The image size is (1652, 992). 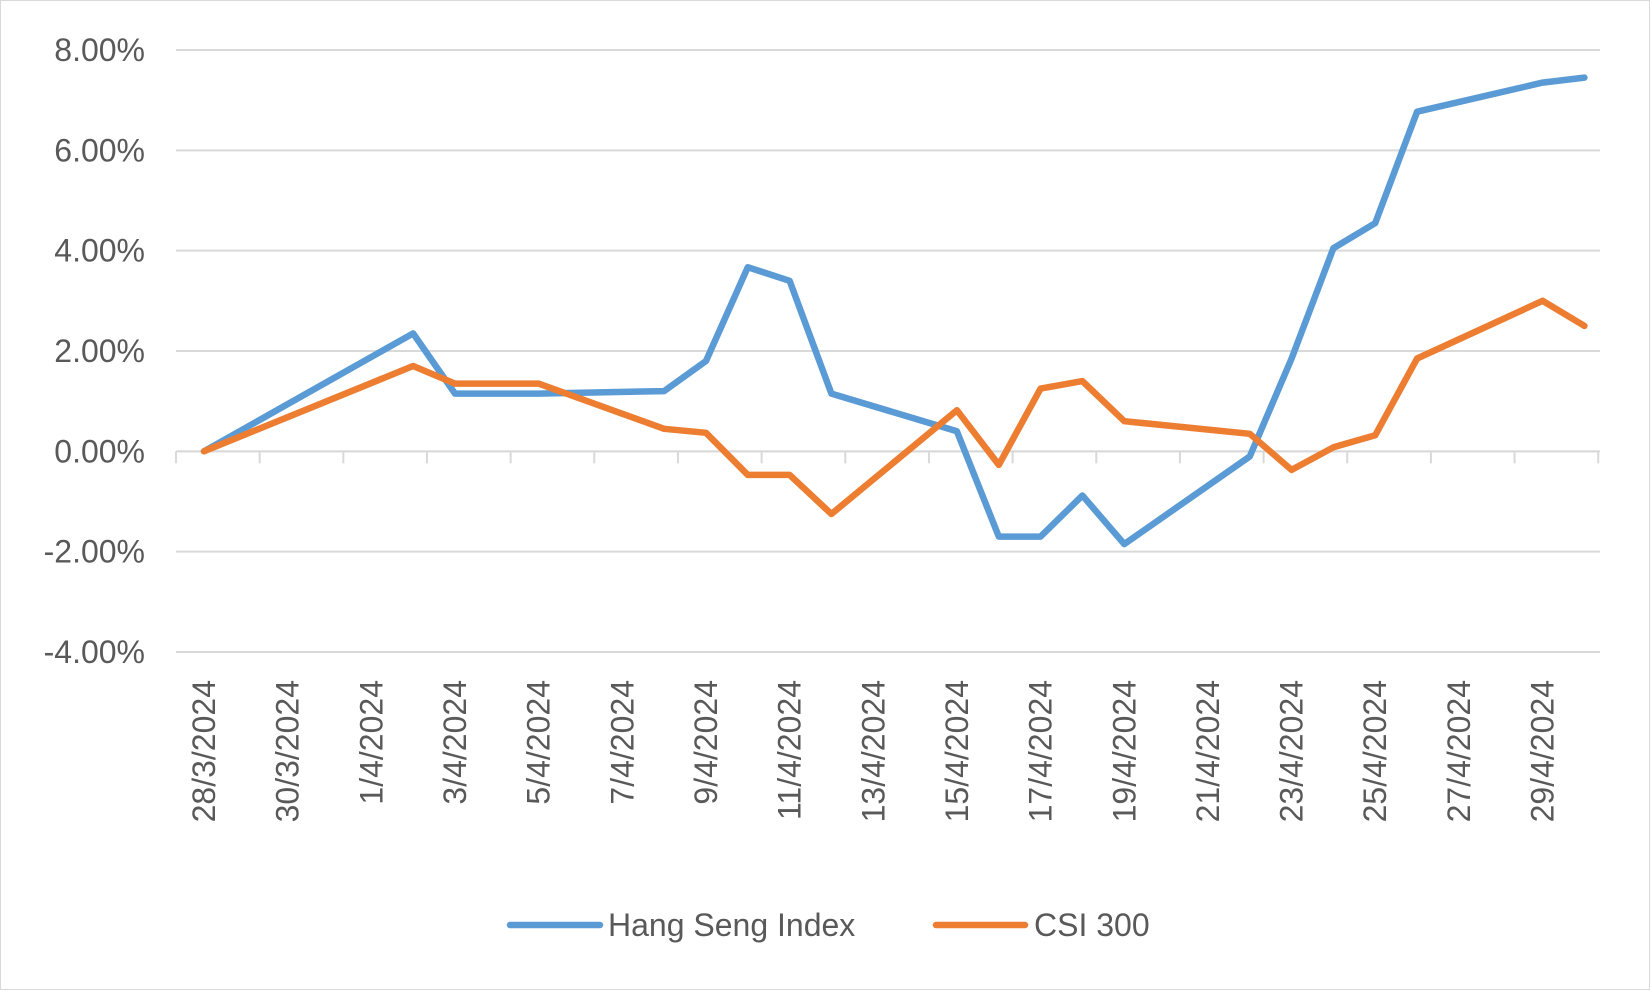 What do you see at coordinates (1375, 751) in the screenshot?
I see `x-tick-label: 25/4/2024` at bounding box center [1375, 751].